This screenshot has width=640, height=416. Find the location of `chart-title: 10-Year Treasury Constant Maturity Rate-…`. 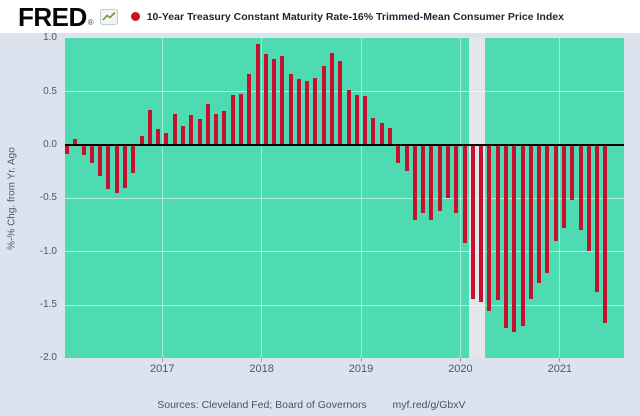

chart-title: 10-Year Treasury Constant Maturity Rate-… is located at coordinates (355, 16).